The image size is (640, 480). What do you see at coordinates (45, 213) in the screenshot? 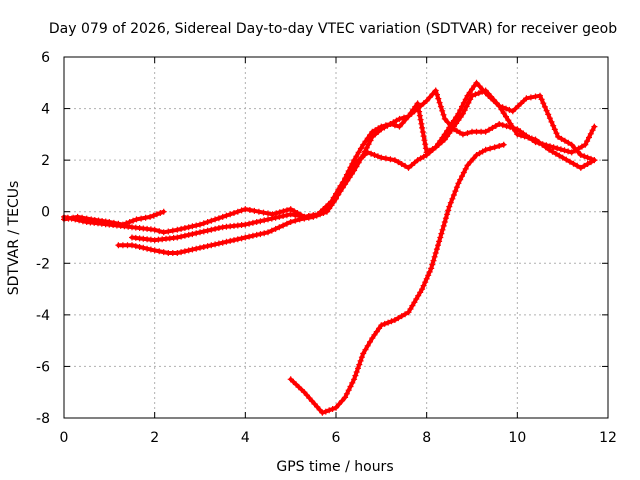
I see `y-tick-label: 0` at bounding box center [45, 213].